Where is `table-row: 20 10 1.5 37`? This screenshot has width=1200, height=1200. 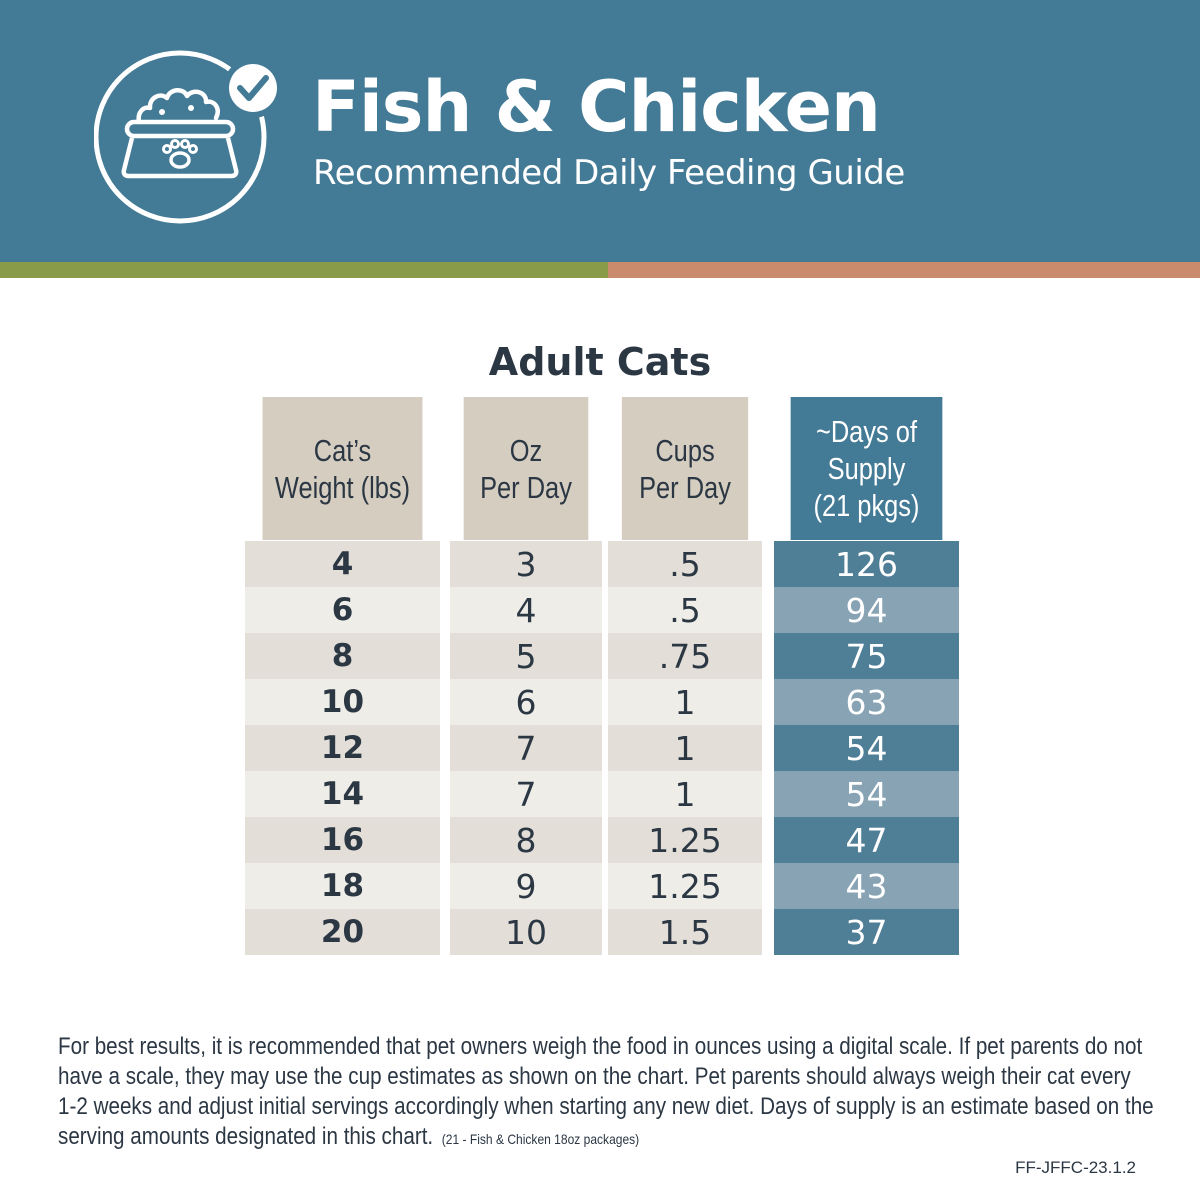 table-row: 20 10 1.5 37 is located at coordinates (600, 932).